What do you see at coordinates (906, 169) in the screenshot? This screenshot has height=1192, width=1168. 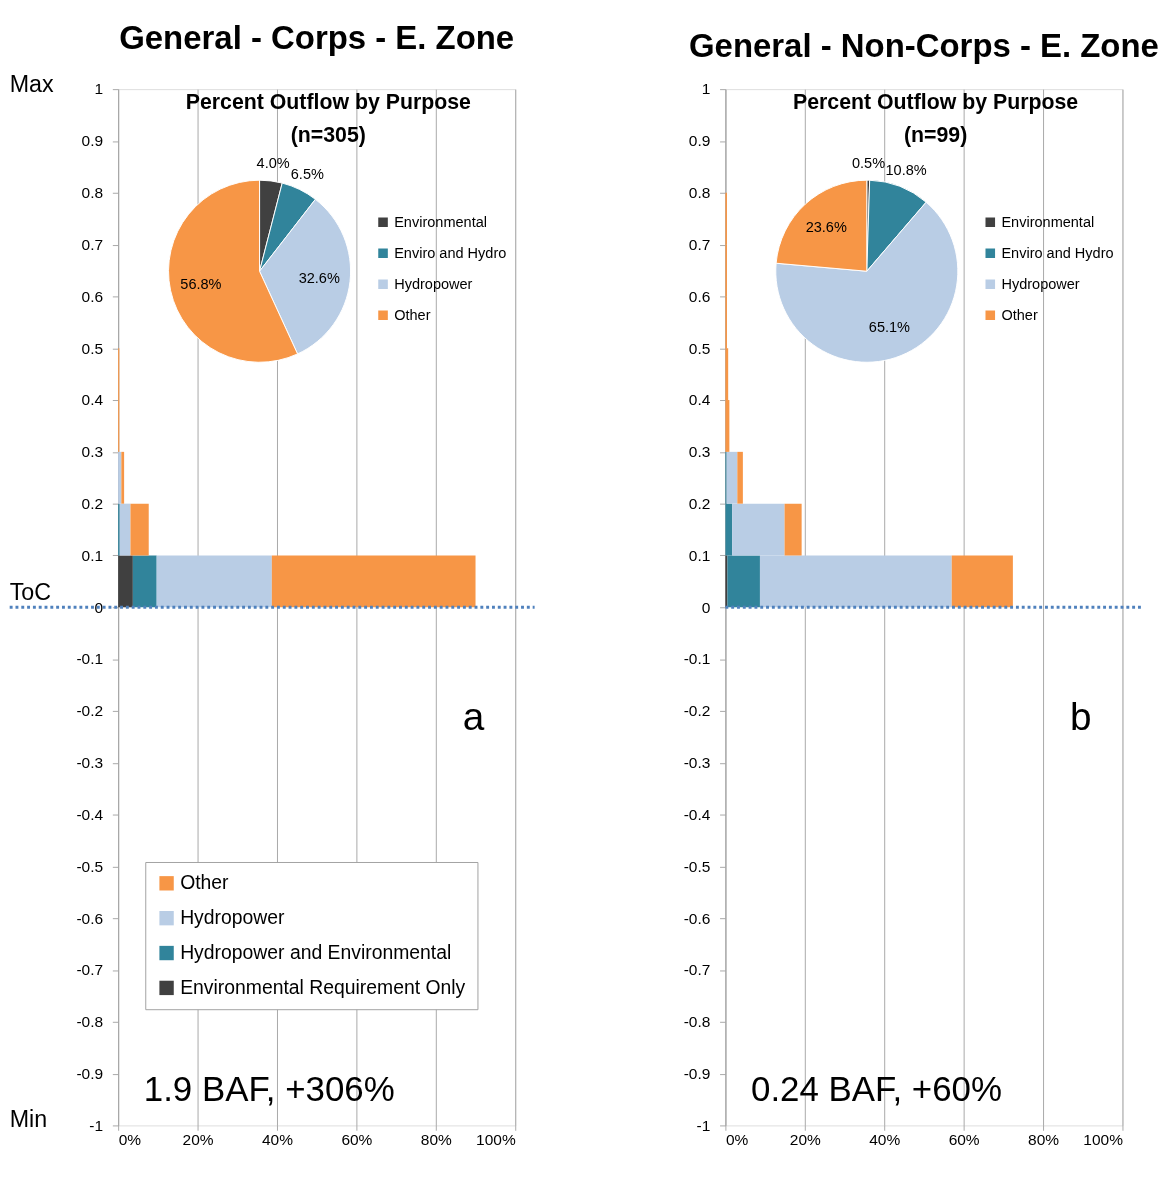 I see `data-label: 10.8%` at bounding box center [906, 169].